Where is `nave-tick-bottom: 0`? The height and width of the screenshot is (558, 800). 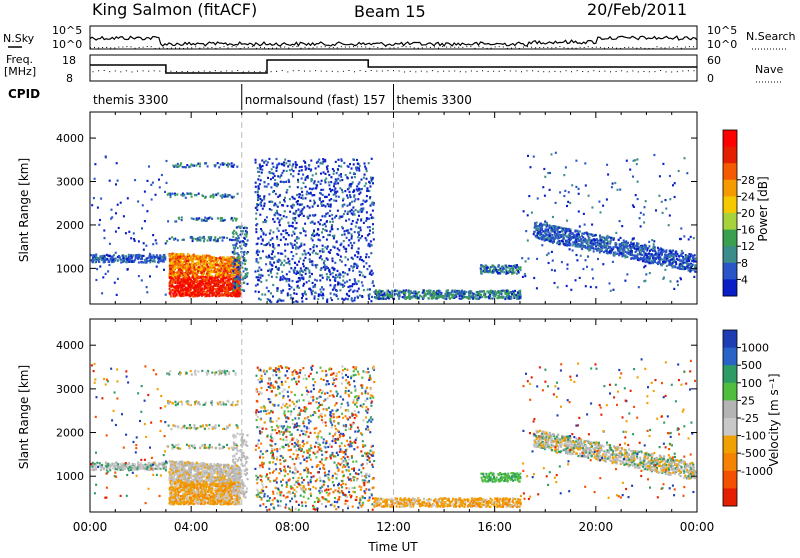
nave-tick-bottom: 0 is located at coordinates (710, 78).